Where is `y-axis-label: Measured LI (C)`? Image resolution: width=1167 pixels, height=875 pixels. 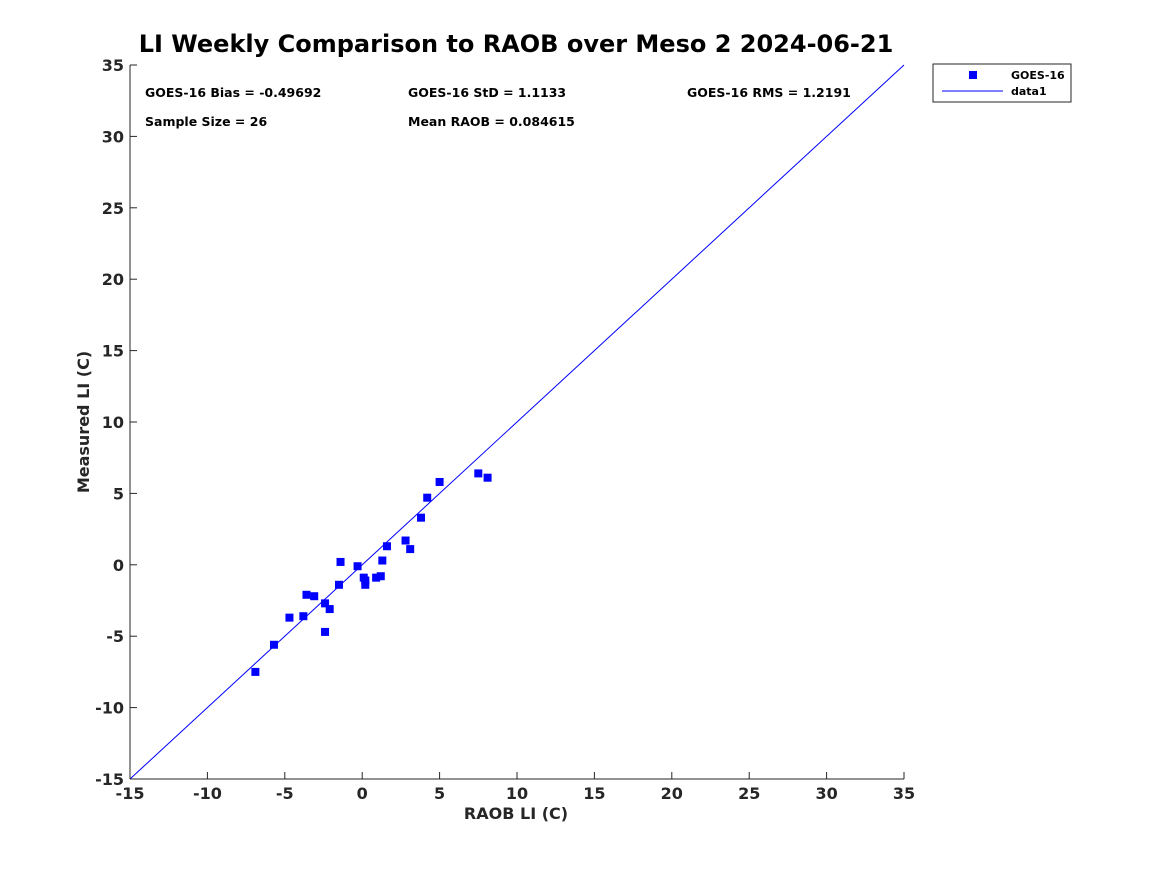 y-axis-label: Measured LI (C) is located at coordinates (83, 422).